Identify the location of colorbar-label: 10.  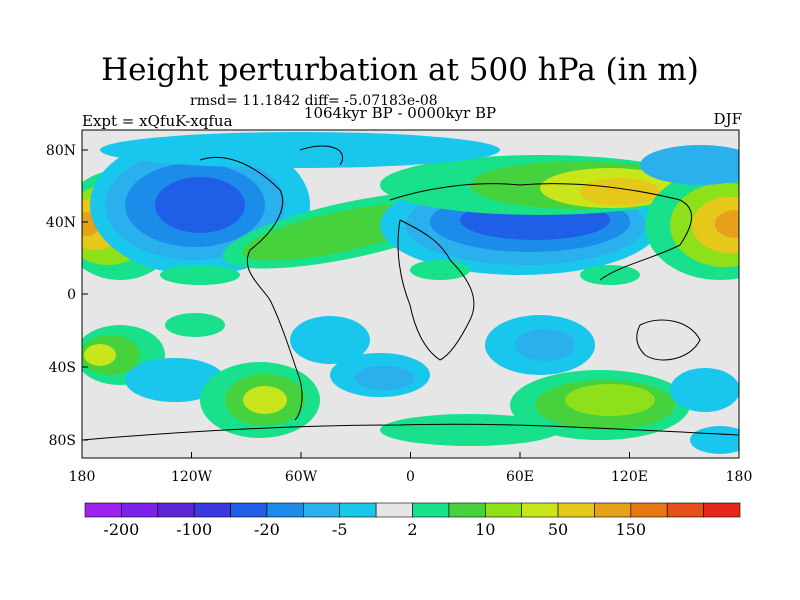
(485, 529).